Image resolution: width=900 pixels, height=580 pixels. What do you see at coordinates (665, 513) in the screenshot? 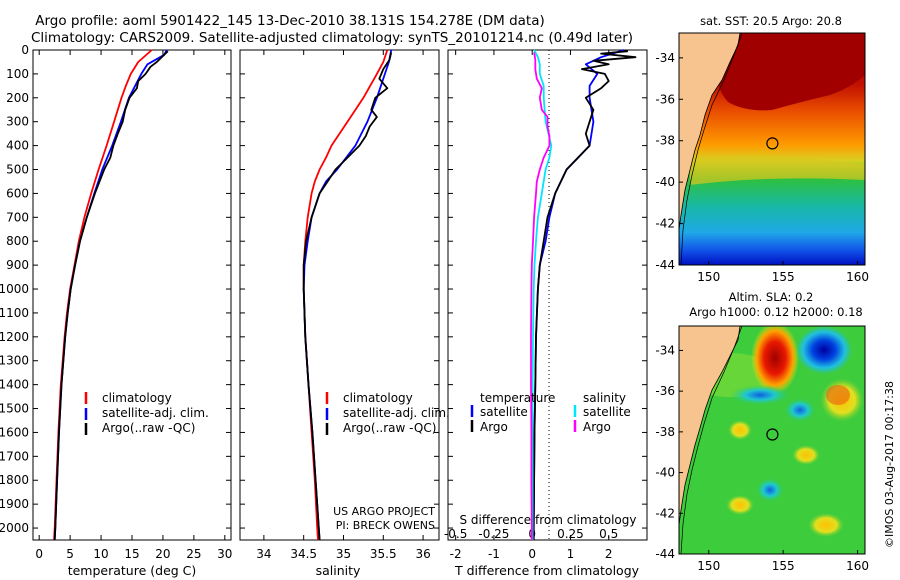
I see `map-y-tick-label: -42` at bounding box center [665, 513].